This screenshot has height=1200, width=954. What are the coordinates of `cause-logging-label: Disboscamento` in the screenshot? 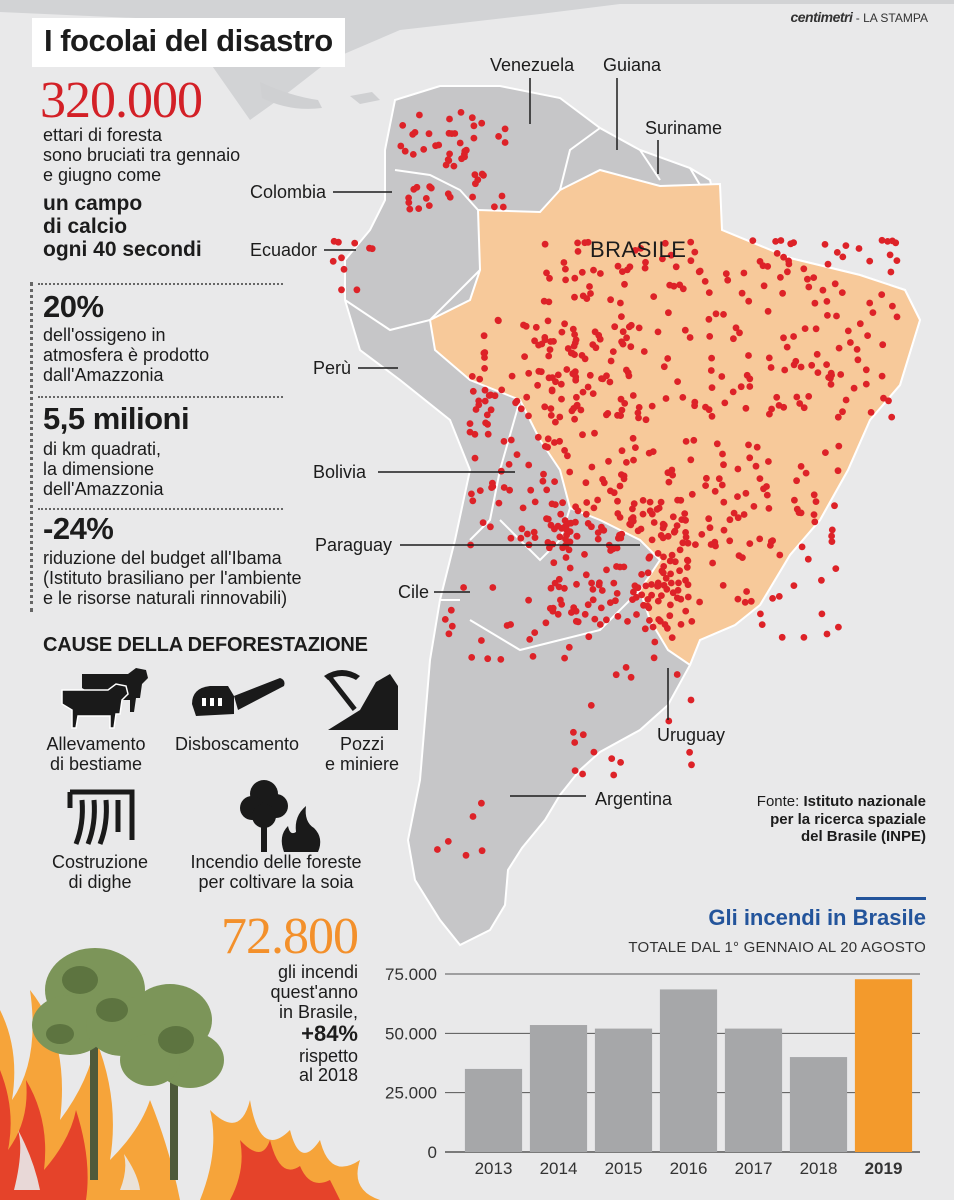 It's located at (237, 744).